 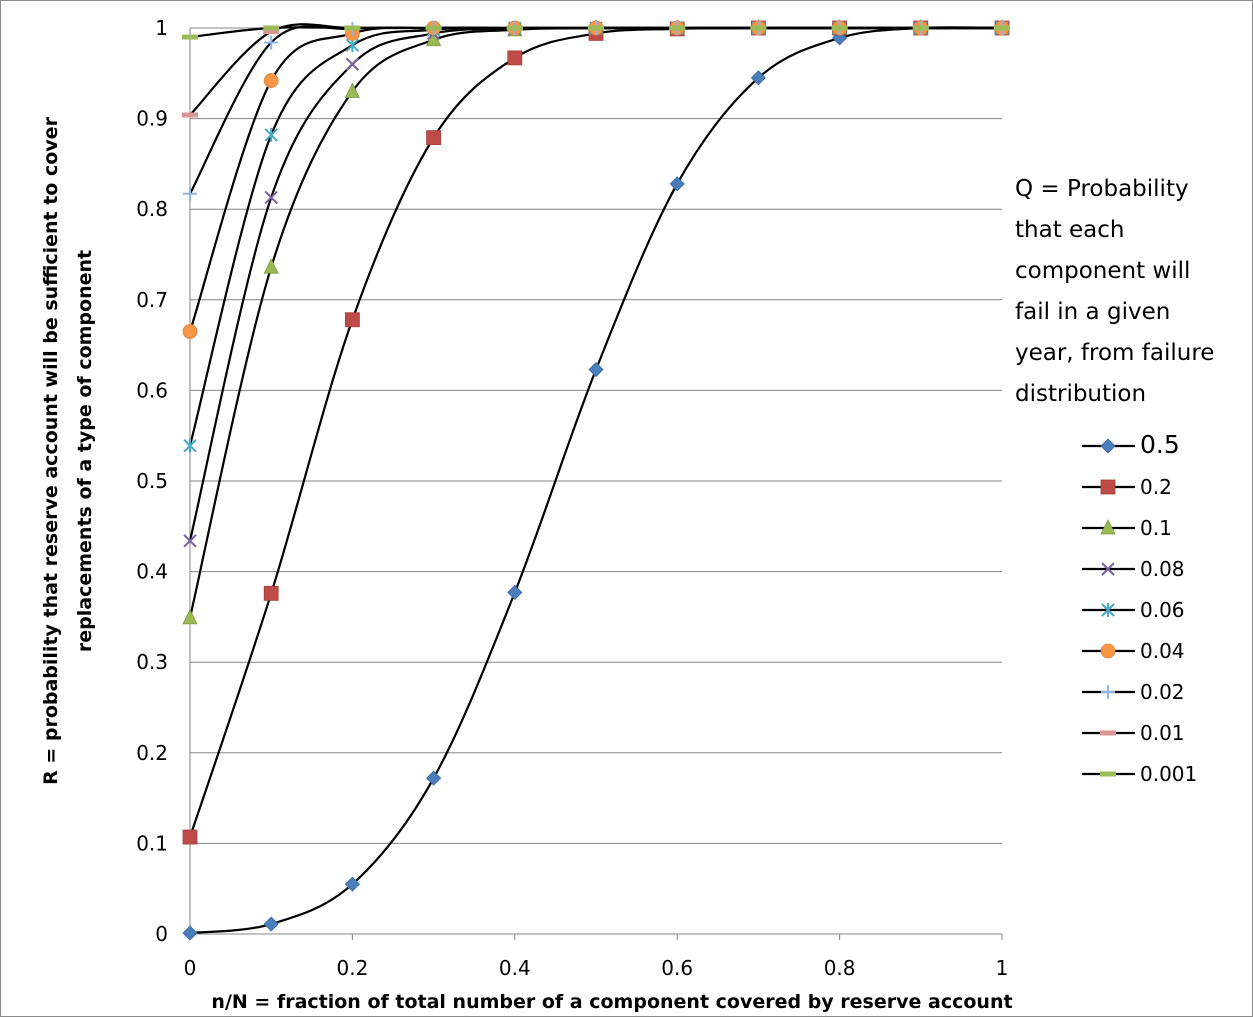 What do you see at coordinates (1108, 651) in the screenshot?
I see `legend-marker-0.04` at bounding box center [1108, 651].